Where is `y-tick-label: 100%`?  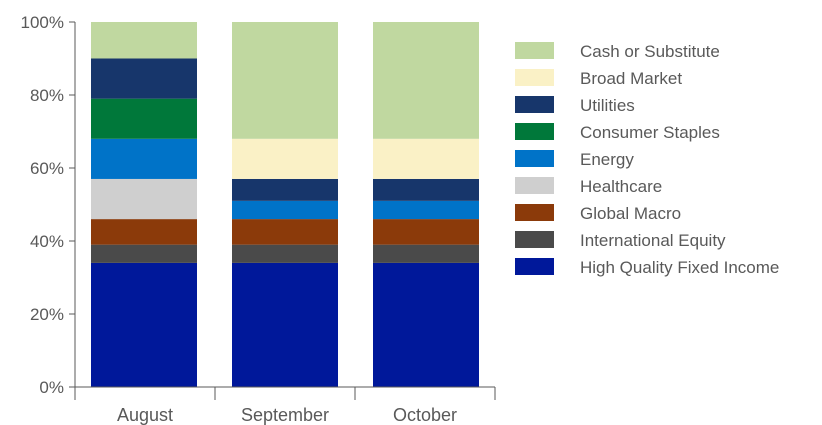
y-tick-label: 100% is located at coordinates (42, 22).